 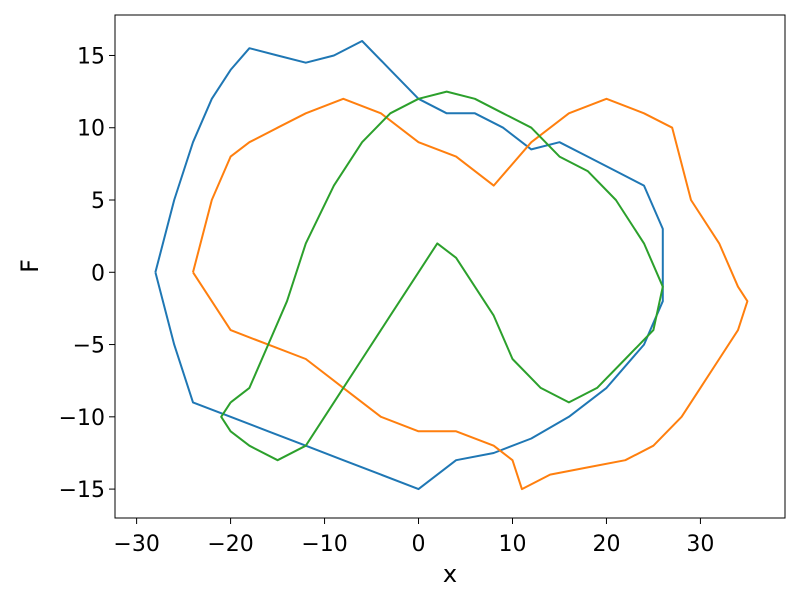 What do you see at coordinates (700, 544) in the screenshot?
I see `x-tick-label: 30` at bounding box center [700, 544].